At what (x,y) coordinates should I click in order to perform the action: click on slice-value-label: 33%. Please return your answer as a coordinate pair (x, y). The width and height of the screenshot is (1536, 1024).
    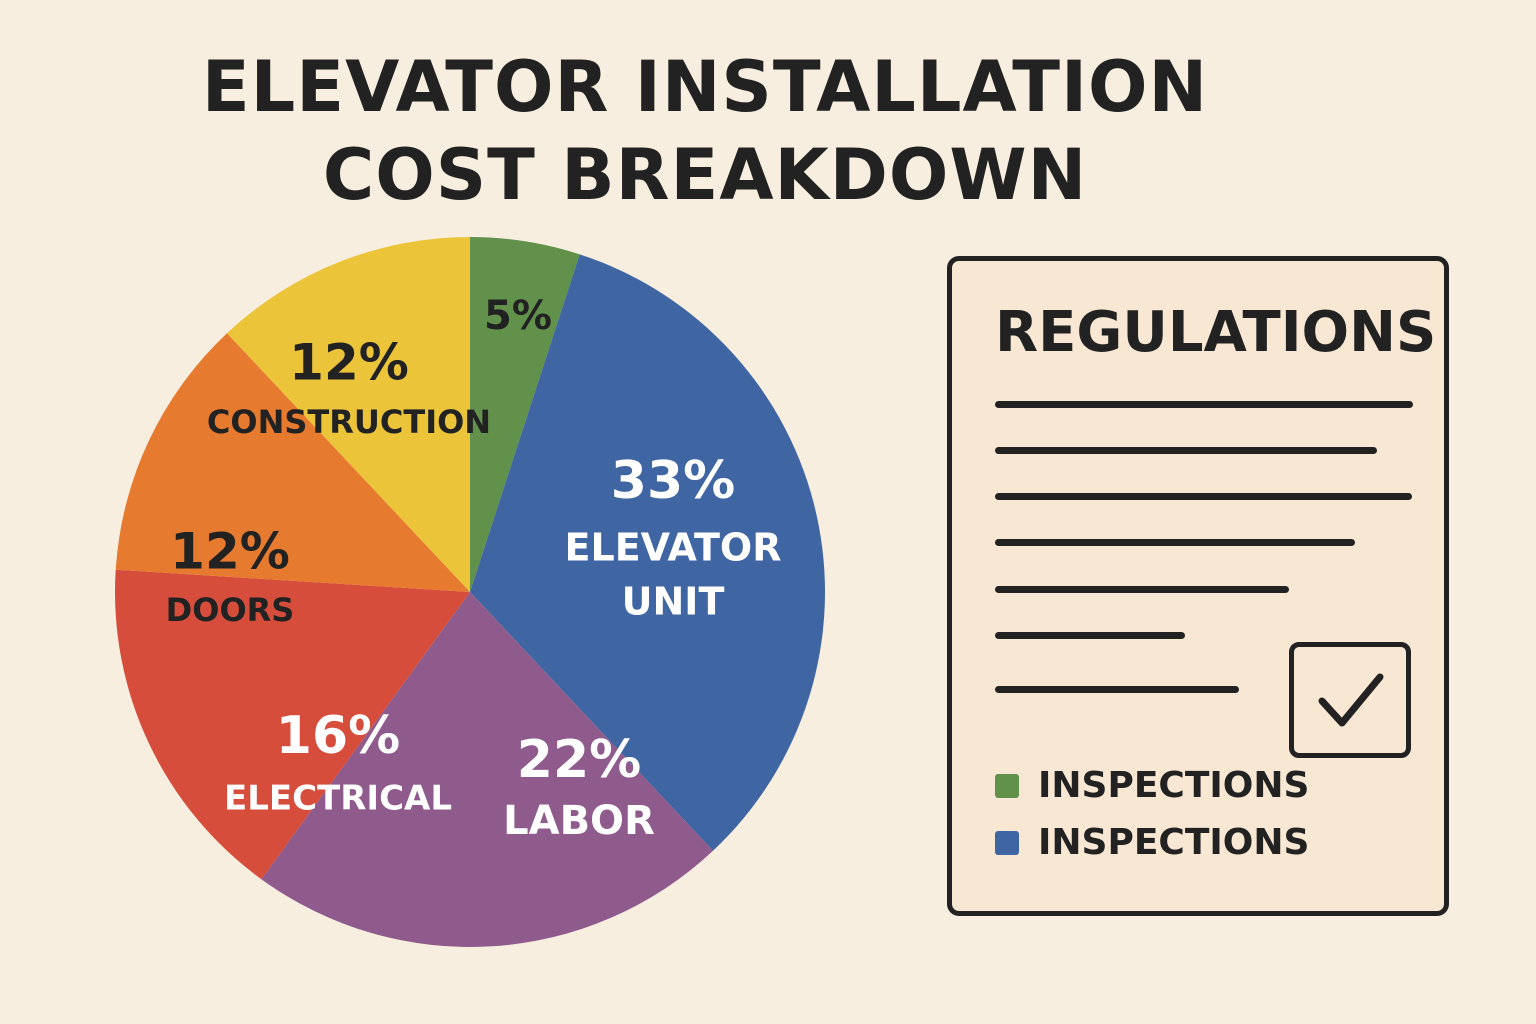
    Looking at the image, I should click on (673, 481).